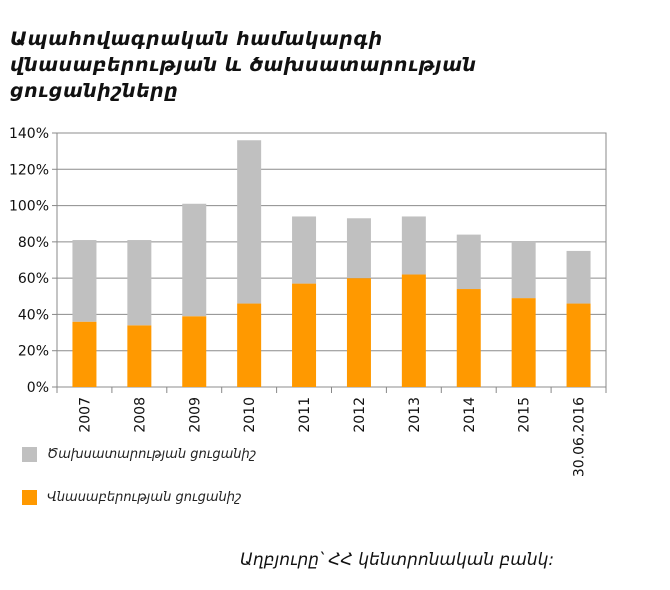  I want to click on legend-label-expense: Ծախսատարության ցուցանիշ, so click(152, 454).